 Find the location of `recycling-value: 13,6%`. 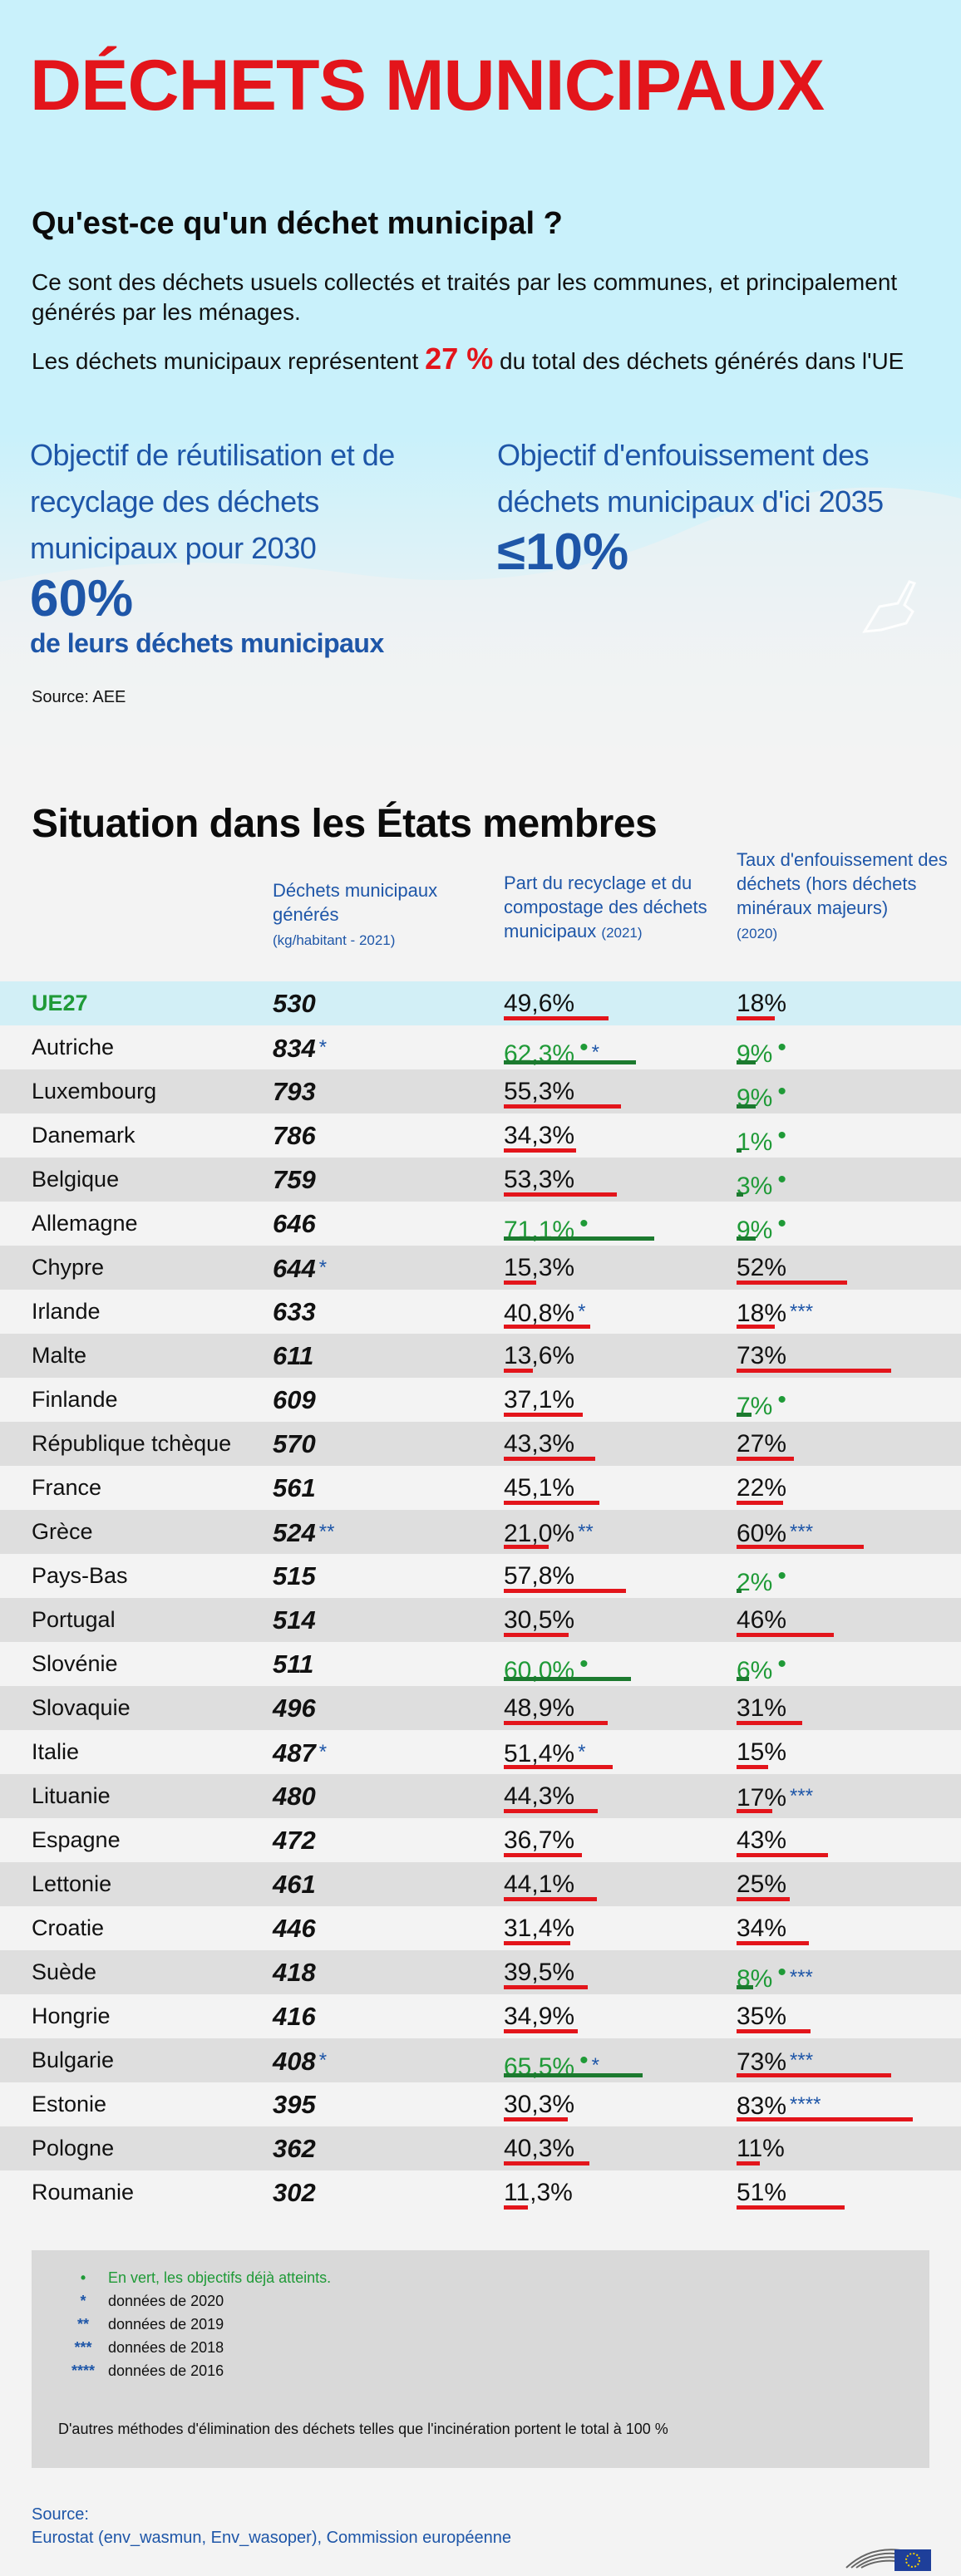

recycling-value: 13,6% is located at coordinates (539, 1356).